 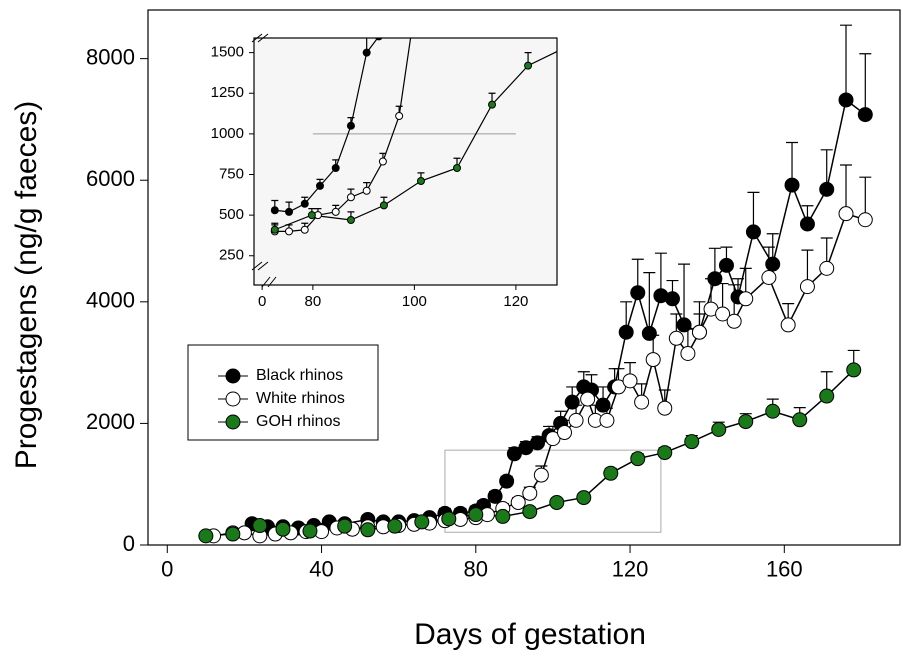 What do you see at coordinates (110, 56) in the screenshot?
I see `y-tick-label: 8000` at bounding box center [110, 56].